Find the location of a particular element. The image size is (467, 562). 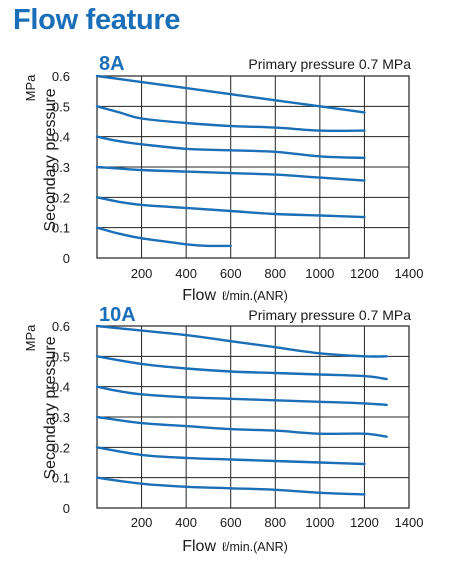

chart2-title: 10A is located at coordinates (117, 315).